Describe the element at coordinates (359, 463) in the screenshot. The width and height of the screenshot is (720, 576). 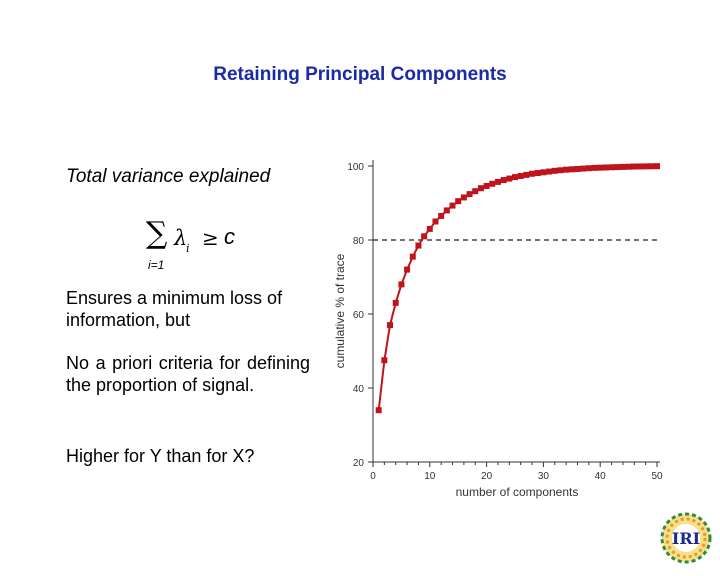
I see `y-tick-label: 20` at that location.